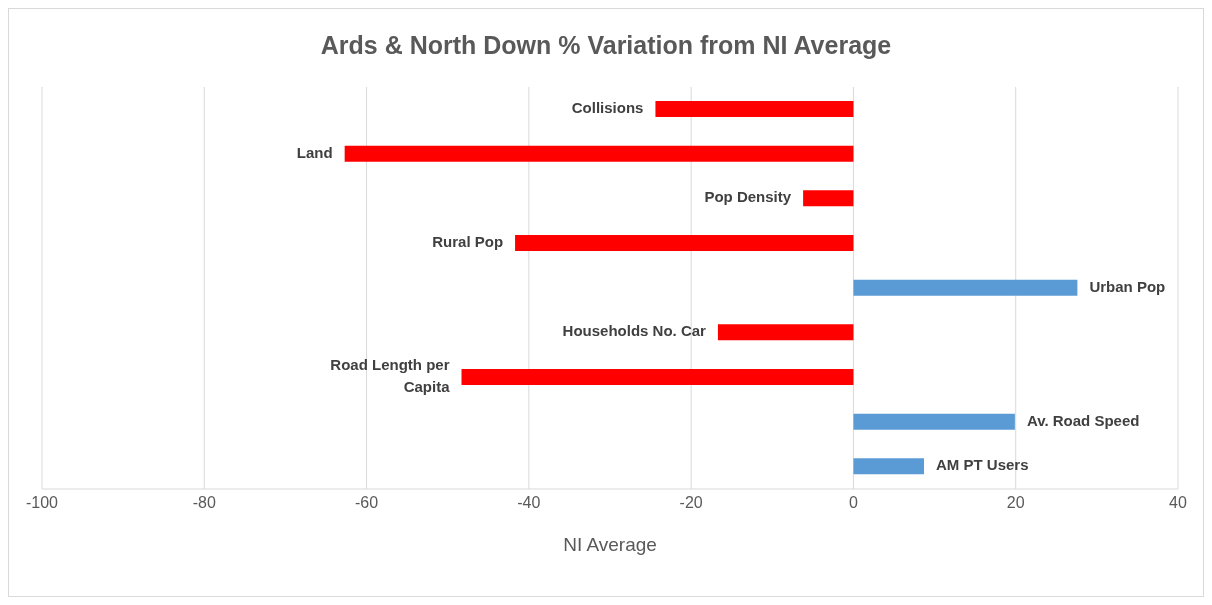 The image size is (1212, 605). Describe the element at coordinates (367, 503) in the screenshot. I see `x-tick-label: -60` at that location.